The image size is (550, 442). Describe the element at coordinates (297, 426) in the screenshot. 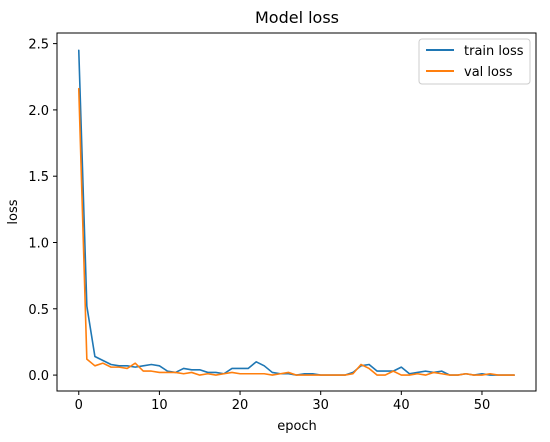

I see `x-axis-label: epoch` at that location.